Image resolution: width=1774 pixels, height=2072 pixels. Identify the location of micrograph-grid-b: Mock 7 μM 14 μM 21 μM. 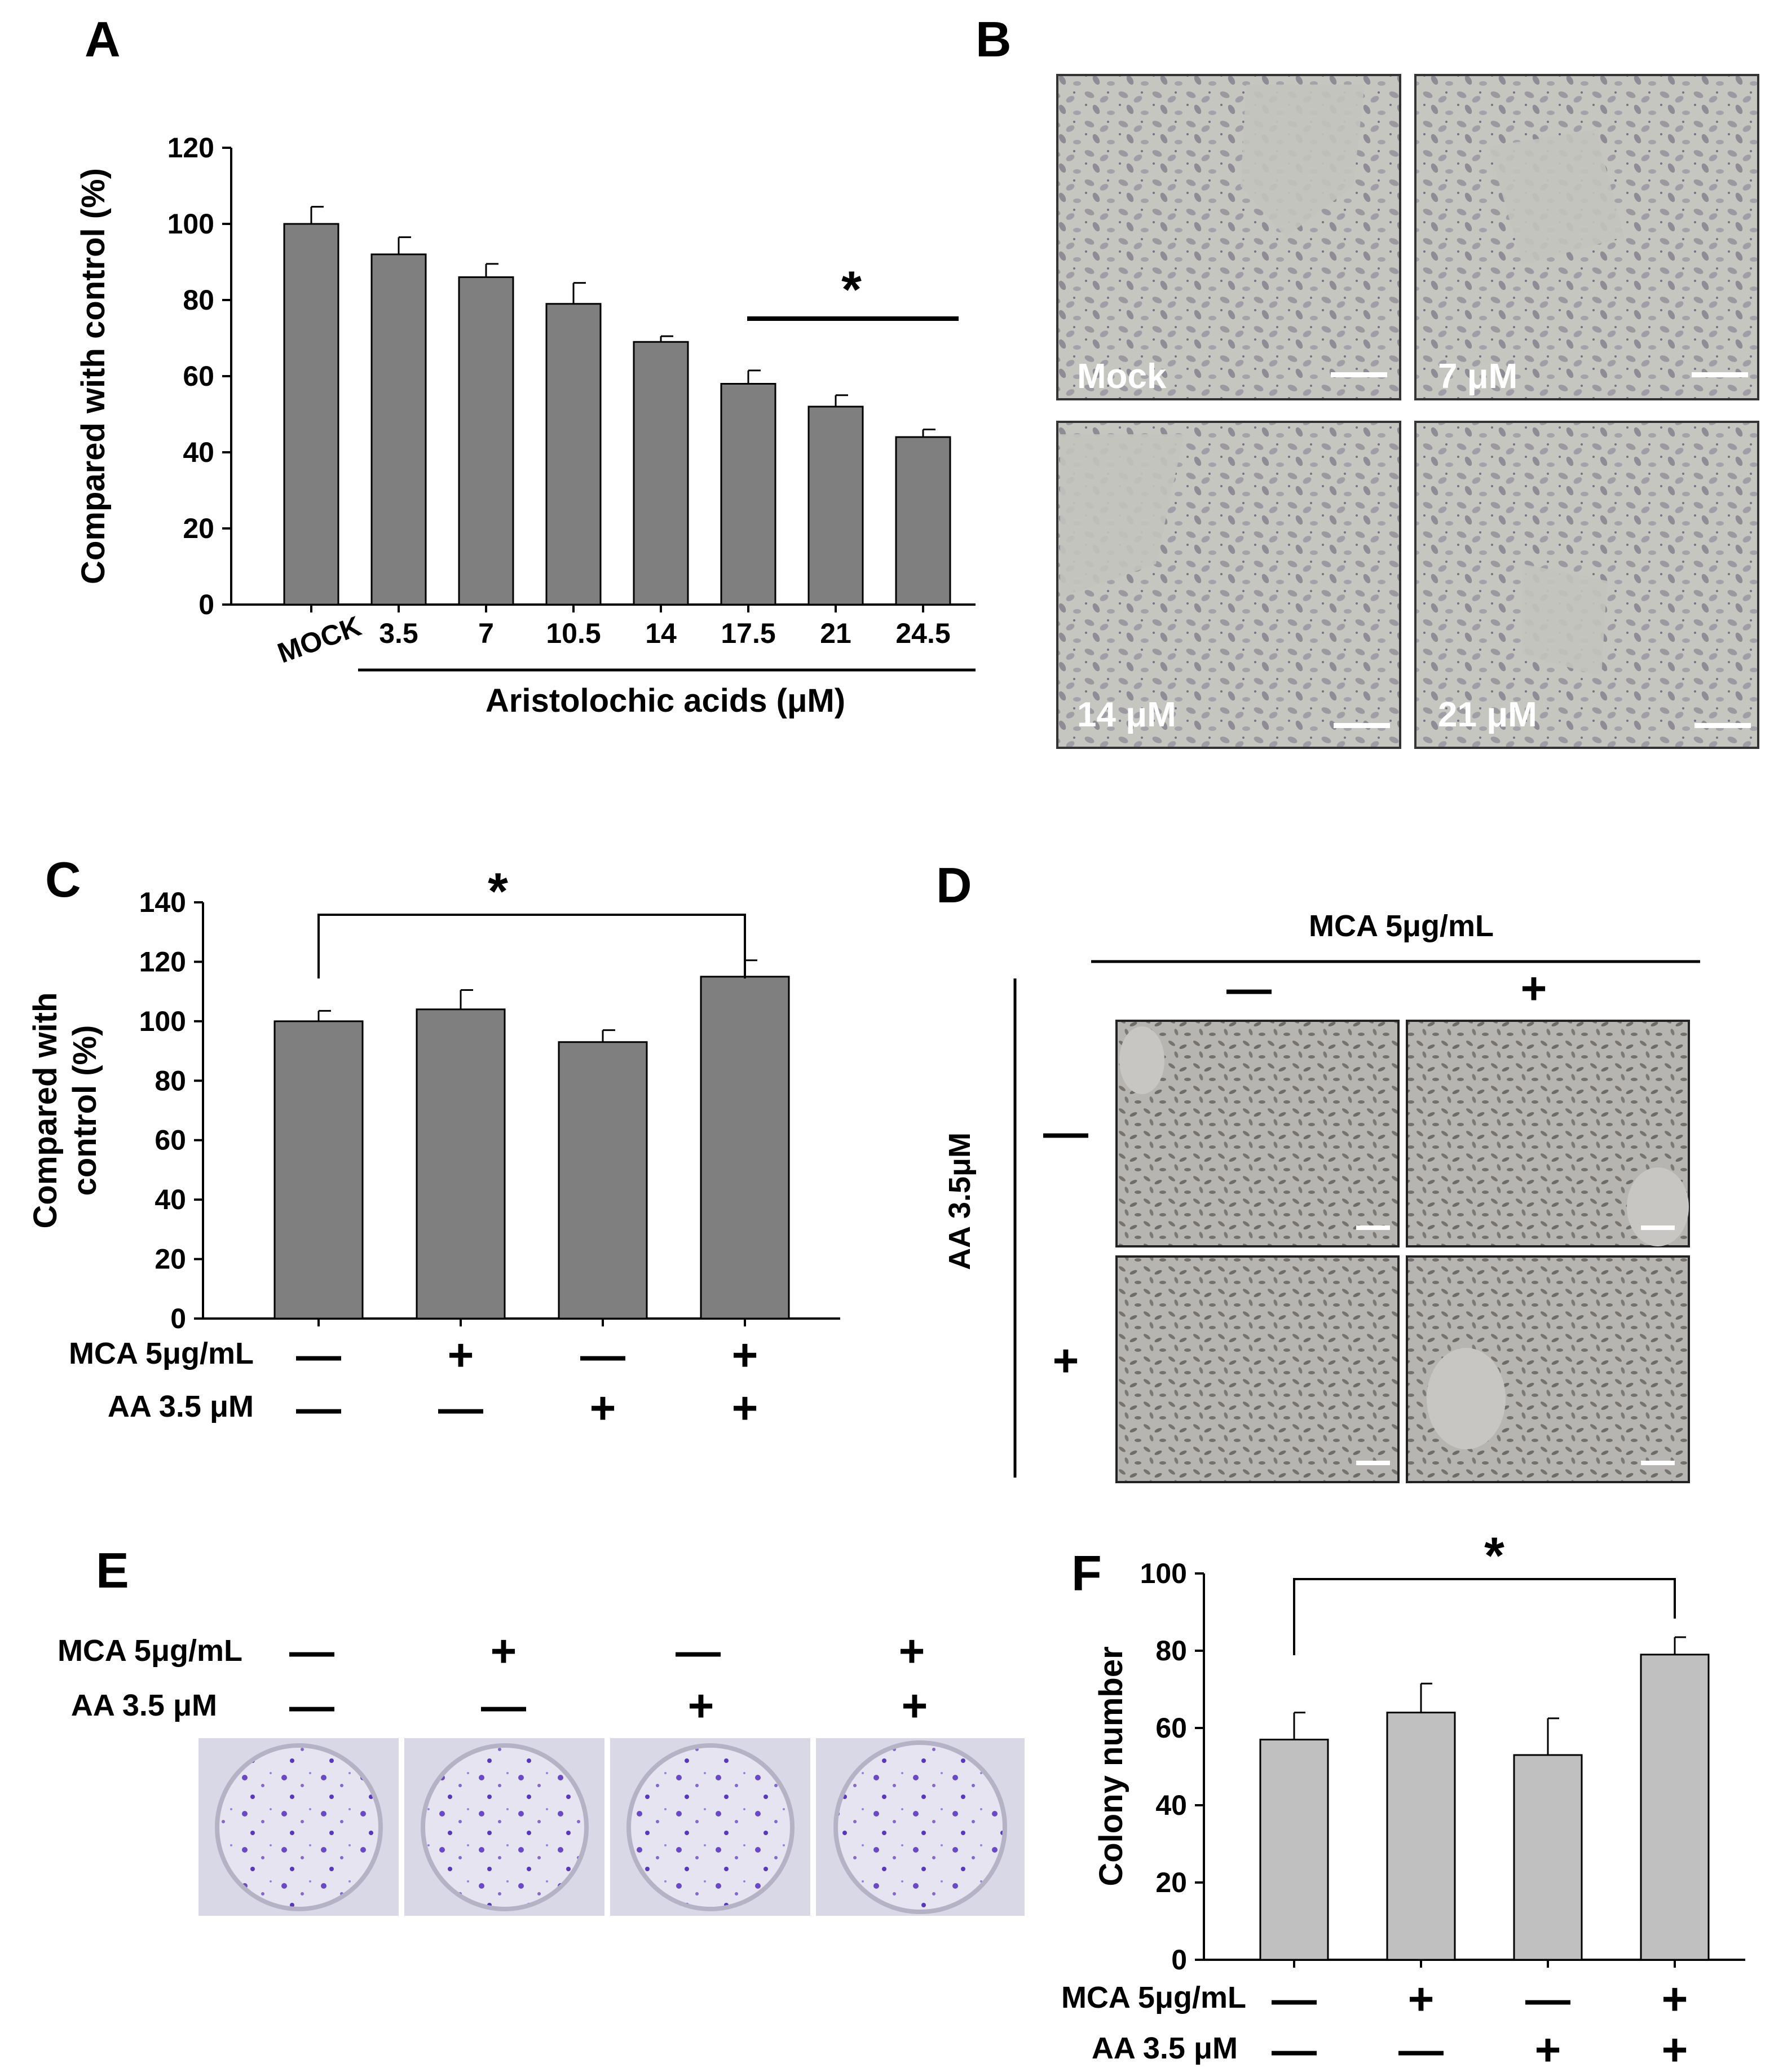
(1408, 411).